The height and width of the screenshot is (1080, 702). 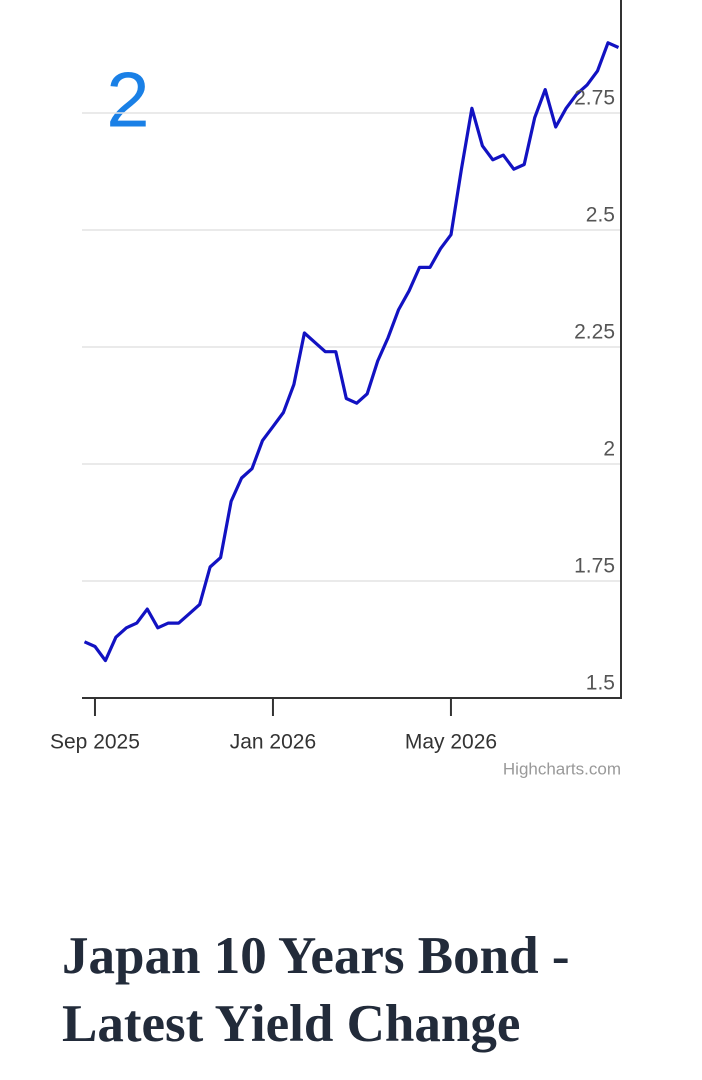 What do you see at coordinates (600, 215) in the screenshot?
I see `y-tick-label: 2.5` at bounding box center [600, 215].